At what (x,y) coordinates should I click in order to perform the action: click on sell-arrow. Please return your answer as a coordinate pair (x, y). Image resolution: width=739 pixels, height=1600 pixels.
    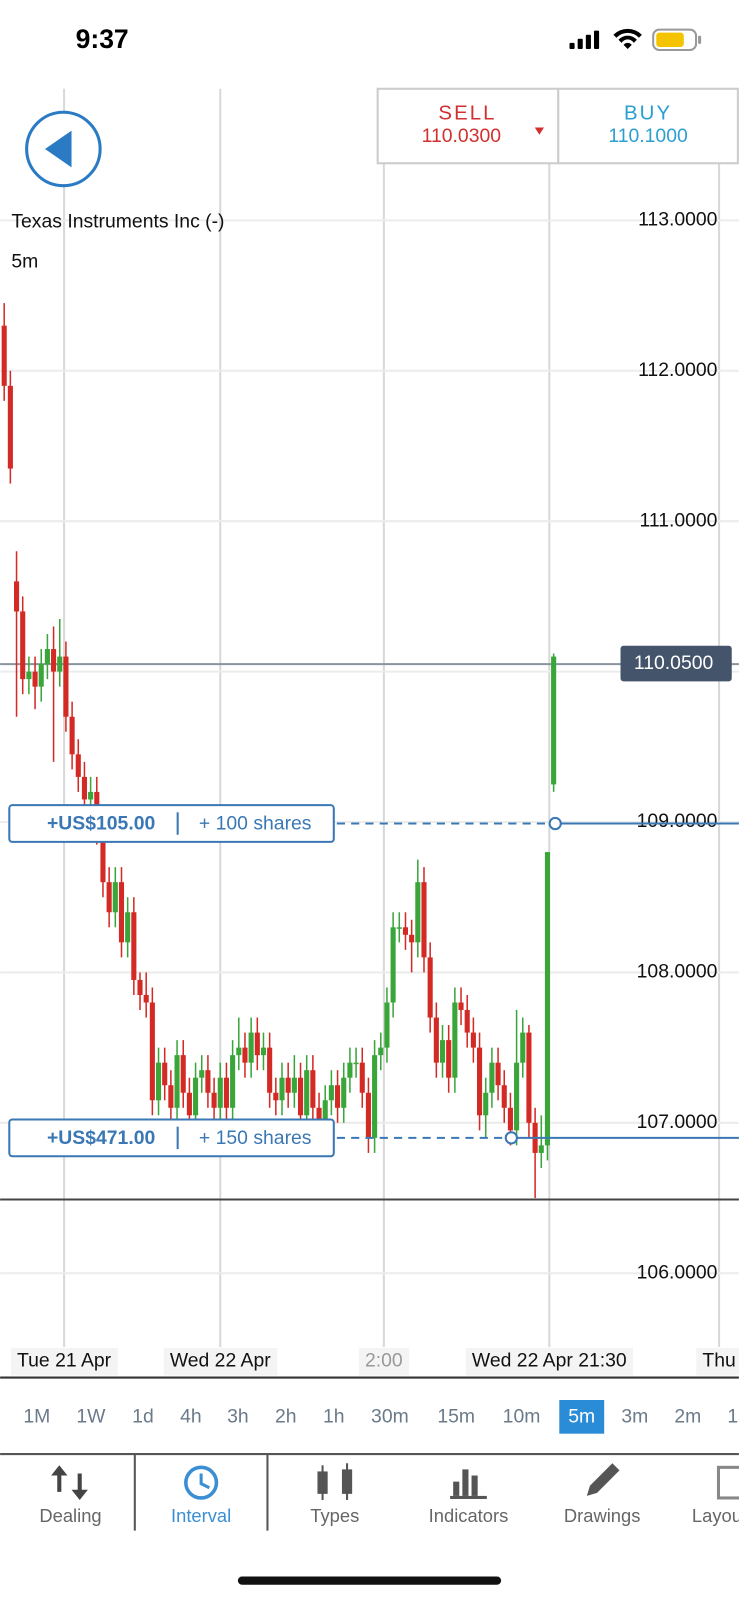
    Looking at the image, I should click on (539, 131).